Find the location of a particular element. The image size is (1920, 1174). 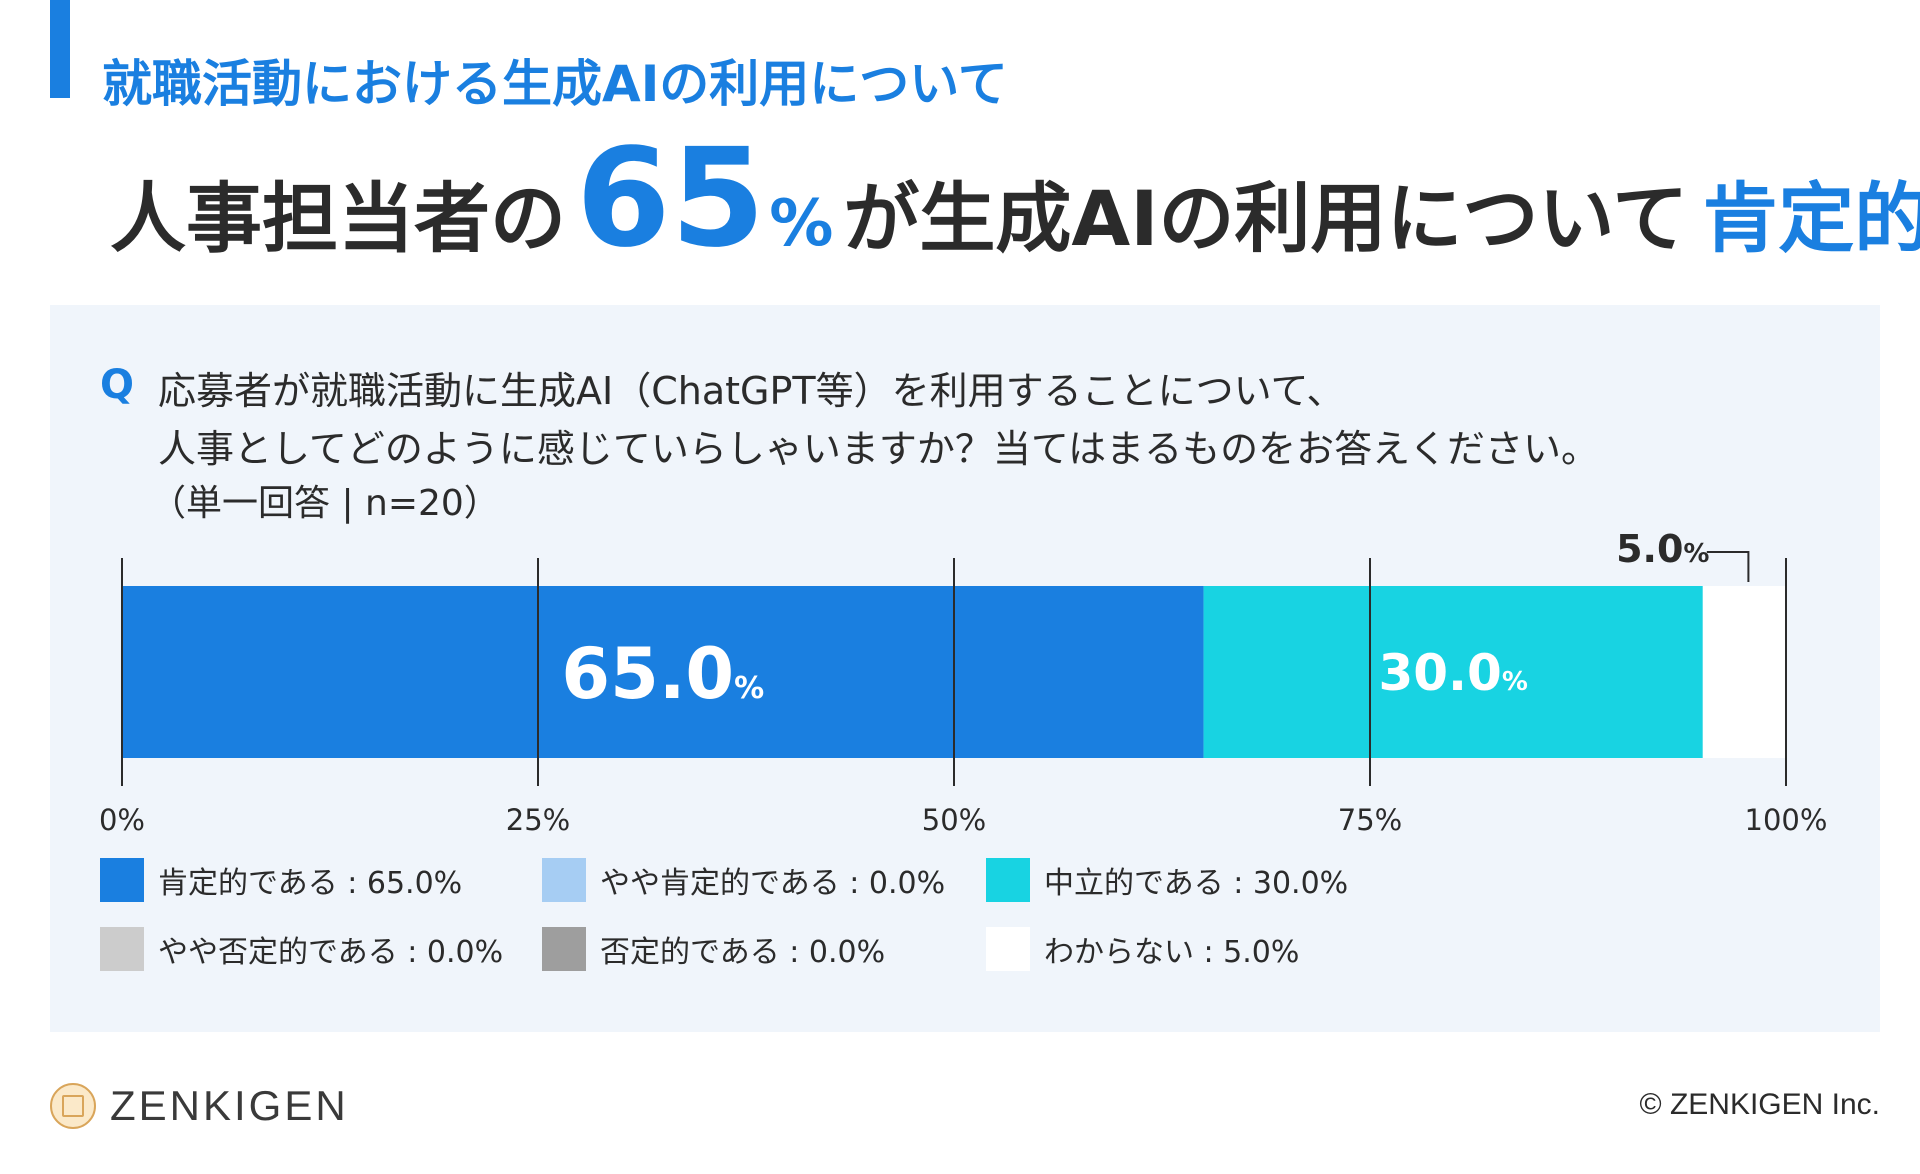

question-line-2: 人事としてどのように感じていらしゃいますか？当てはまるものをお答えください。 is located at coordinates (878, 449).